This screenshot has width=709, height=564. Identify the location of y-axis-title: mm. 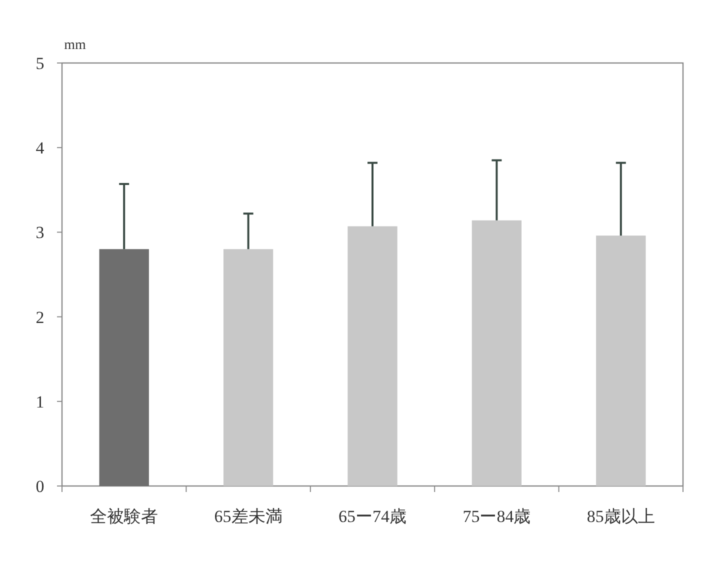
(75, 45).